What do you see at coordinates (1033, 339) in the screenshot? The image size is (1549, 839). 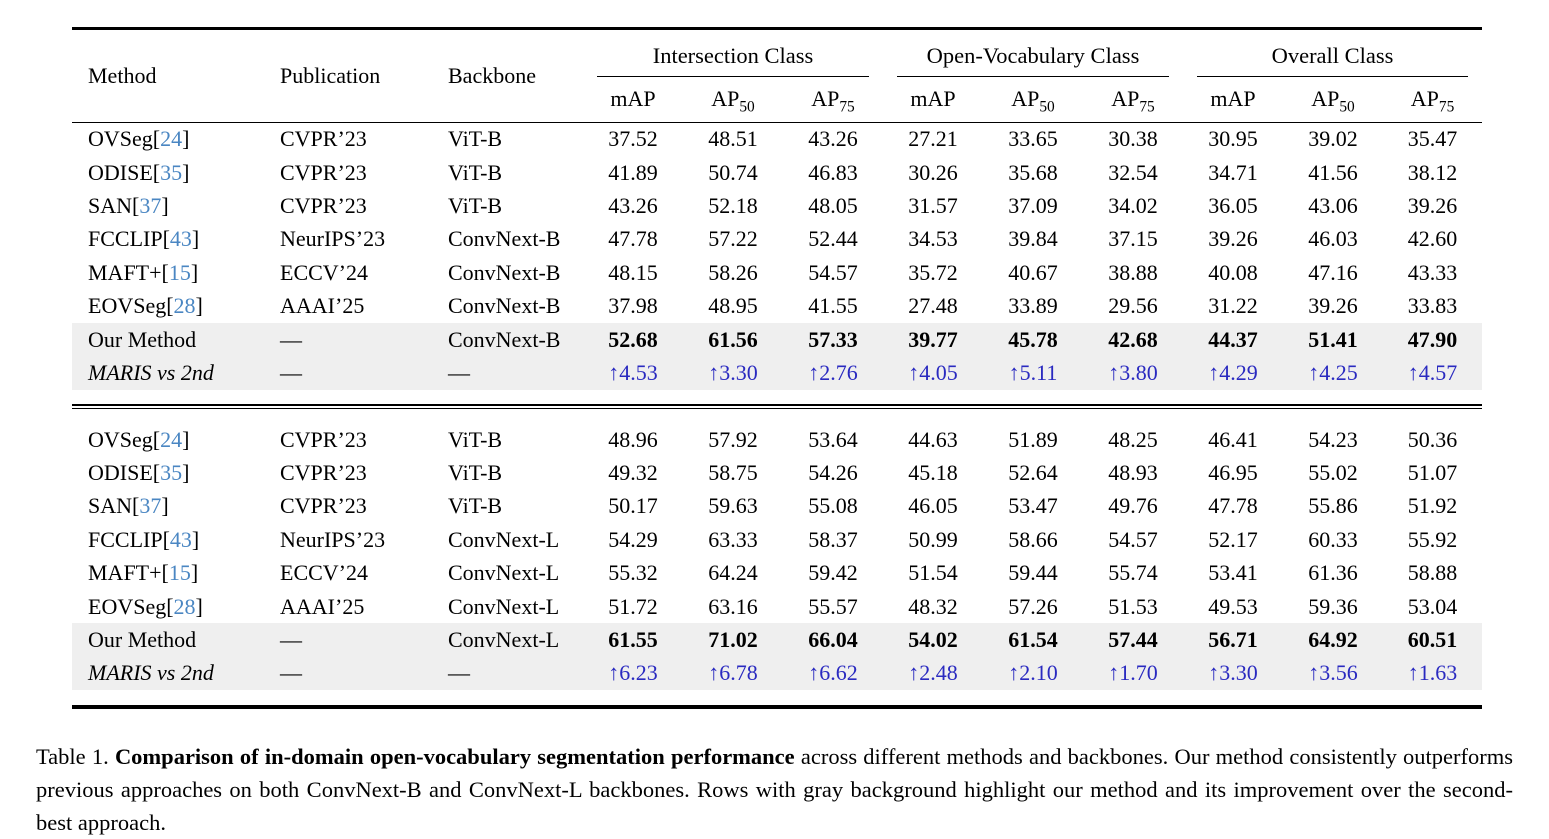 I see `metric-value: 45.78` at bounding box center [1033, 339].